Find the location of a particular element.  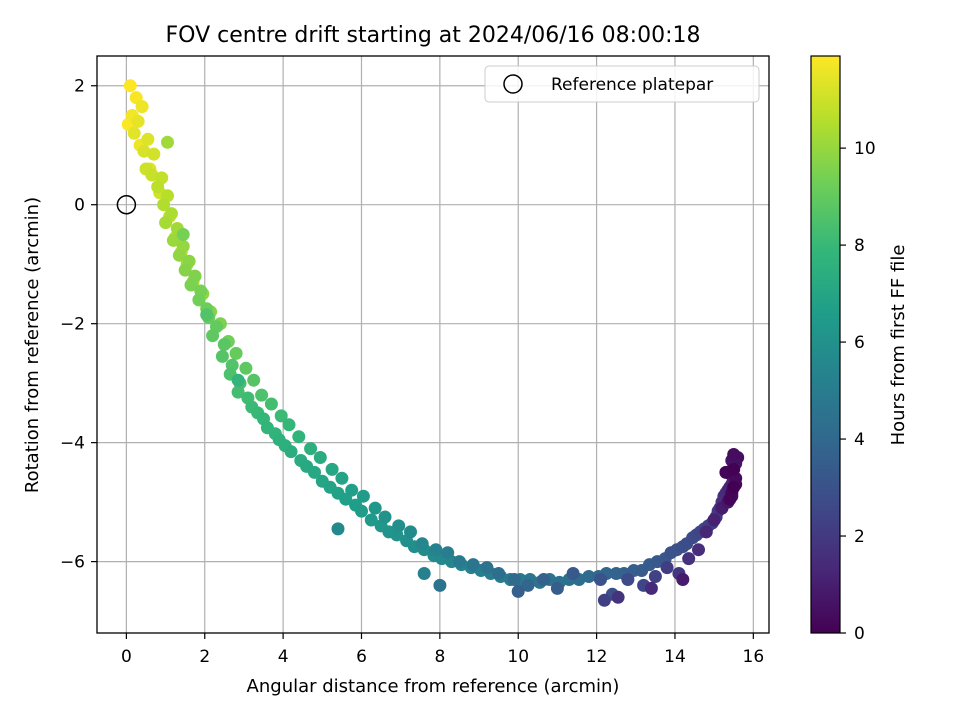

colorbar-tick-label: 2 is located at coordinates (859, 537).